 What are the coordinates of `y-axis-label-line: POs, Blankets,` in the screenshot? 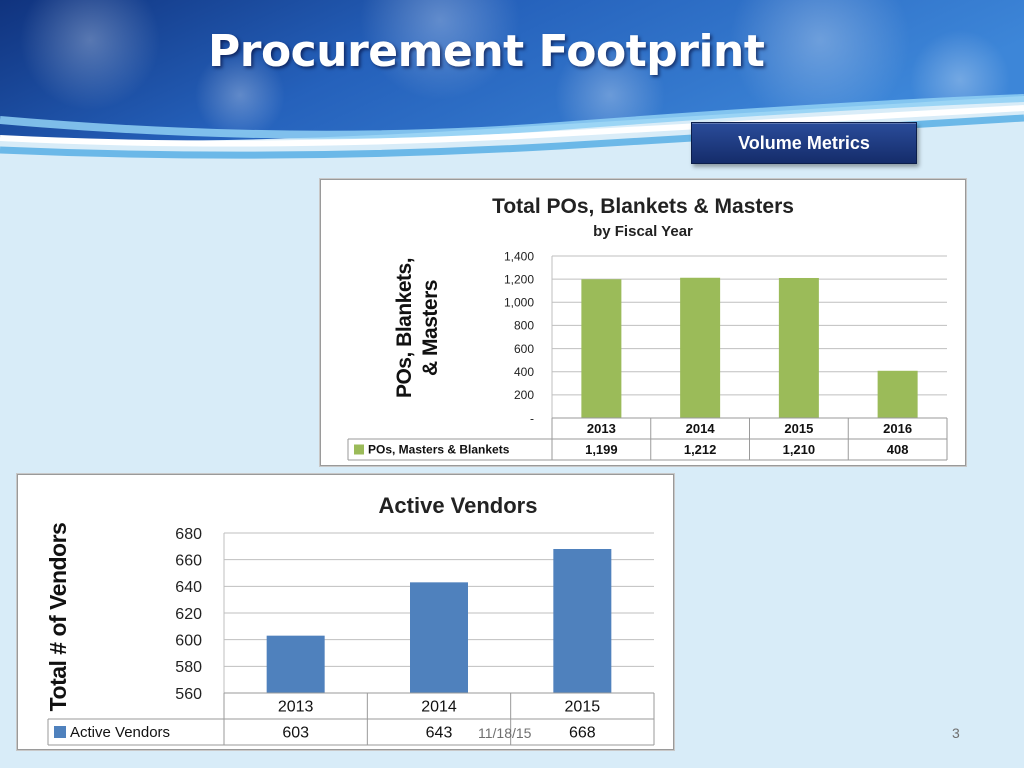 It's located at (404, 328).